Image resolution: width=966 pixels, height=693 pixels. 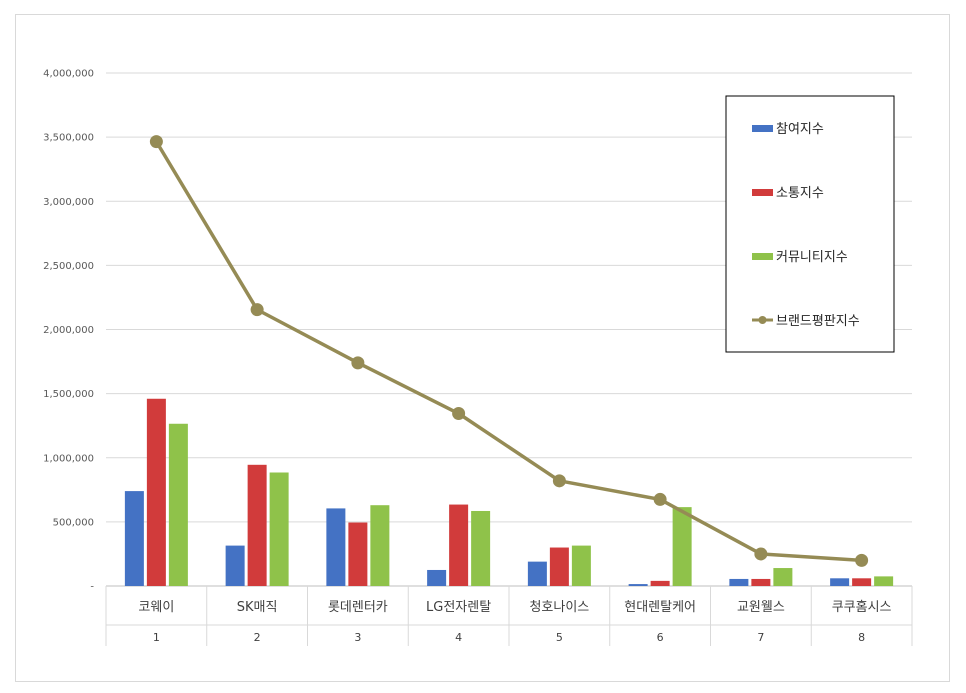 What do you see at coordinates (156, 637) in the screenshot?
I see `x-index-label: 1` at bounding box center [156, 637].